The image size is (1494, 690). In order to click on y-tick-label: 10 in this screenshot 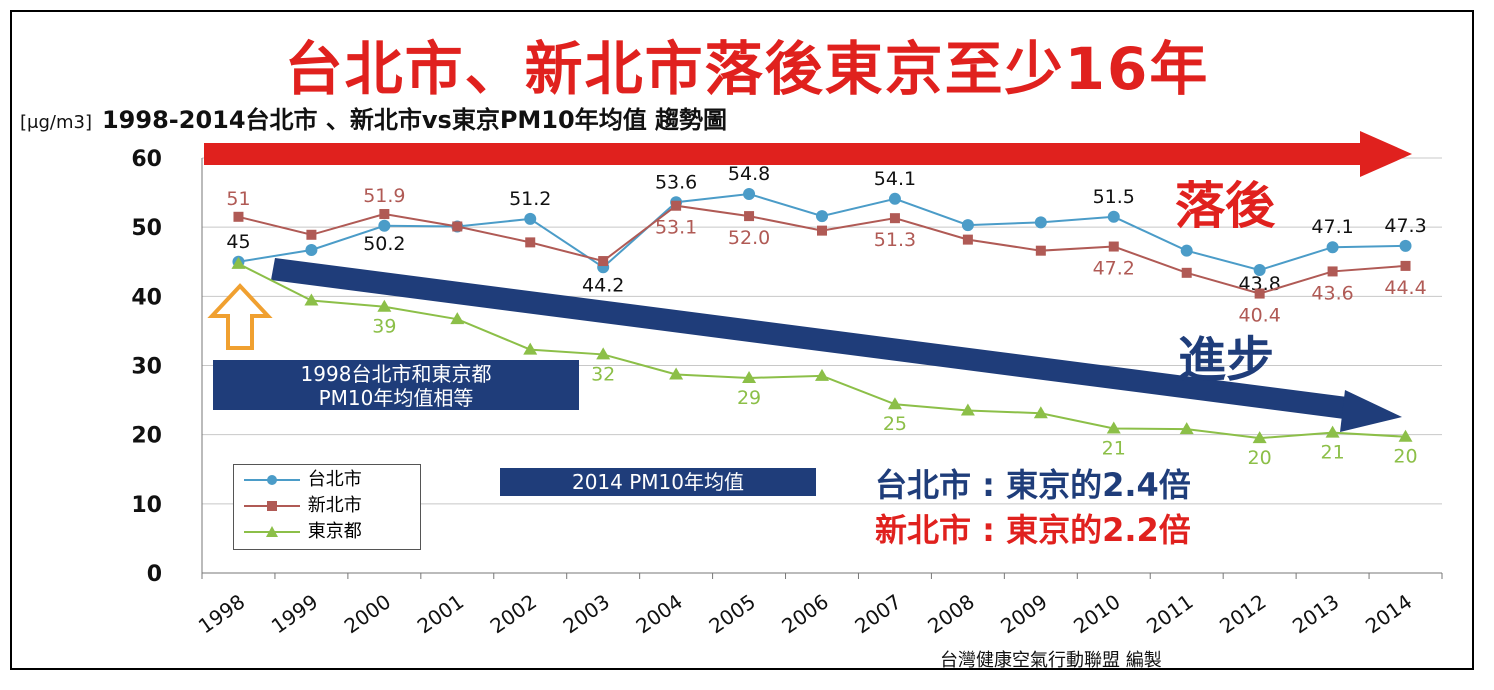, I will do `click(146, 505)`.